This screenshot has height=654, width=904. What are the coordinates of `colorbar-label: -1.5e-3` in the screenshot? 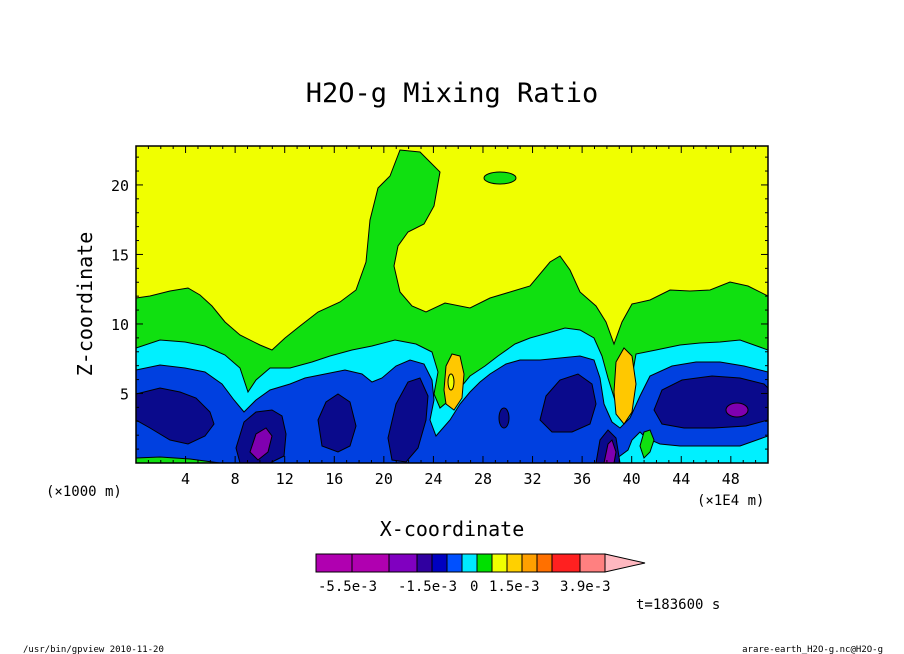 It's located at (427, 587).